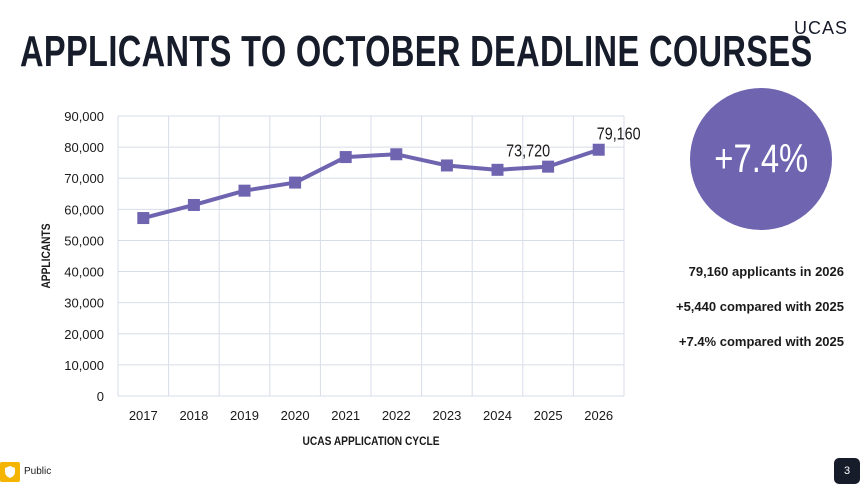  What do you see at coordinates (345, 415) in the screenshot?
I see `x-tick-label: 2021` at bounding box center [345, 415].